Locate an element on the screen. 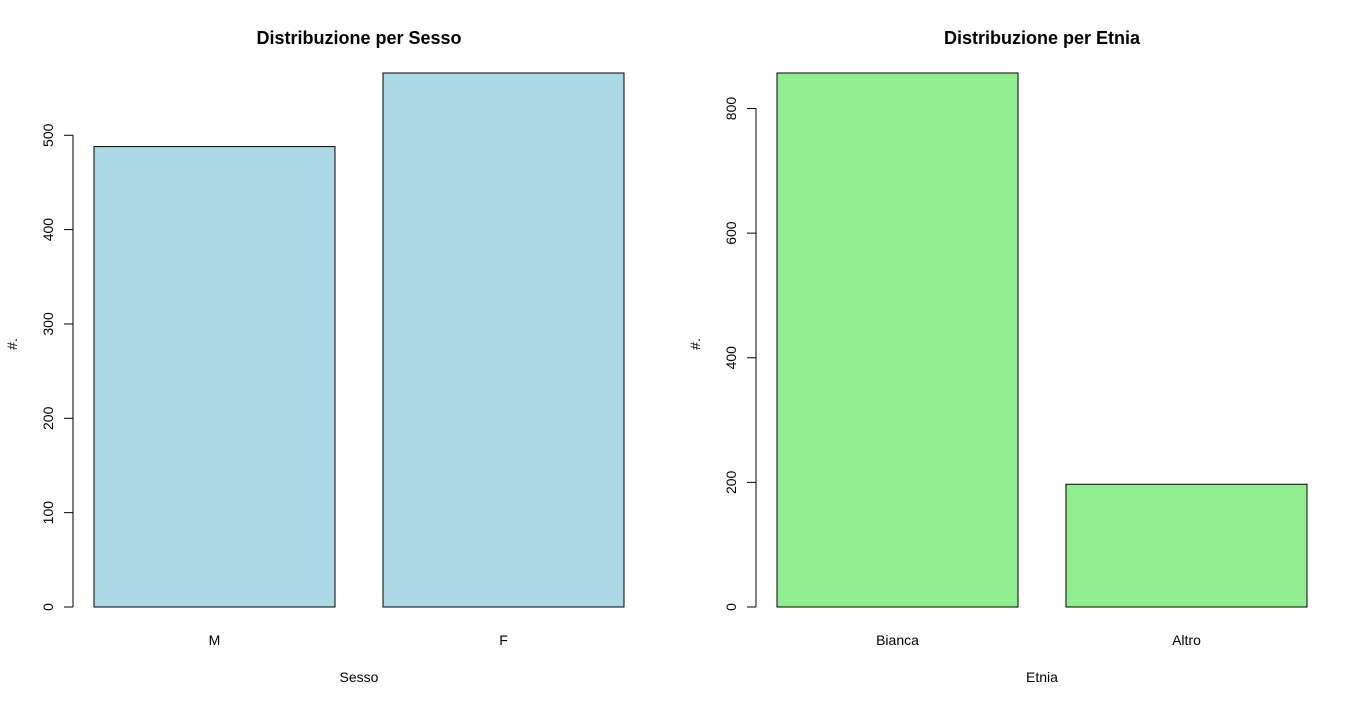  y-axis: 0 200 400 600 800 is located at coordinates (740, 354).